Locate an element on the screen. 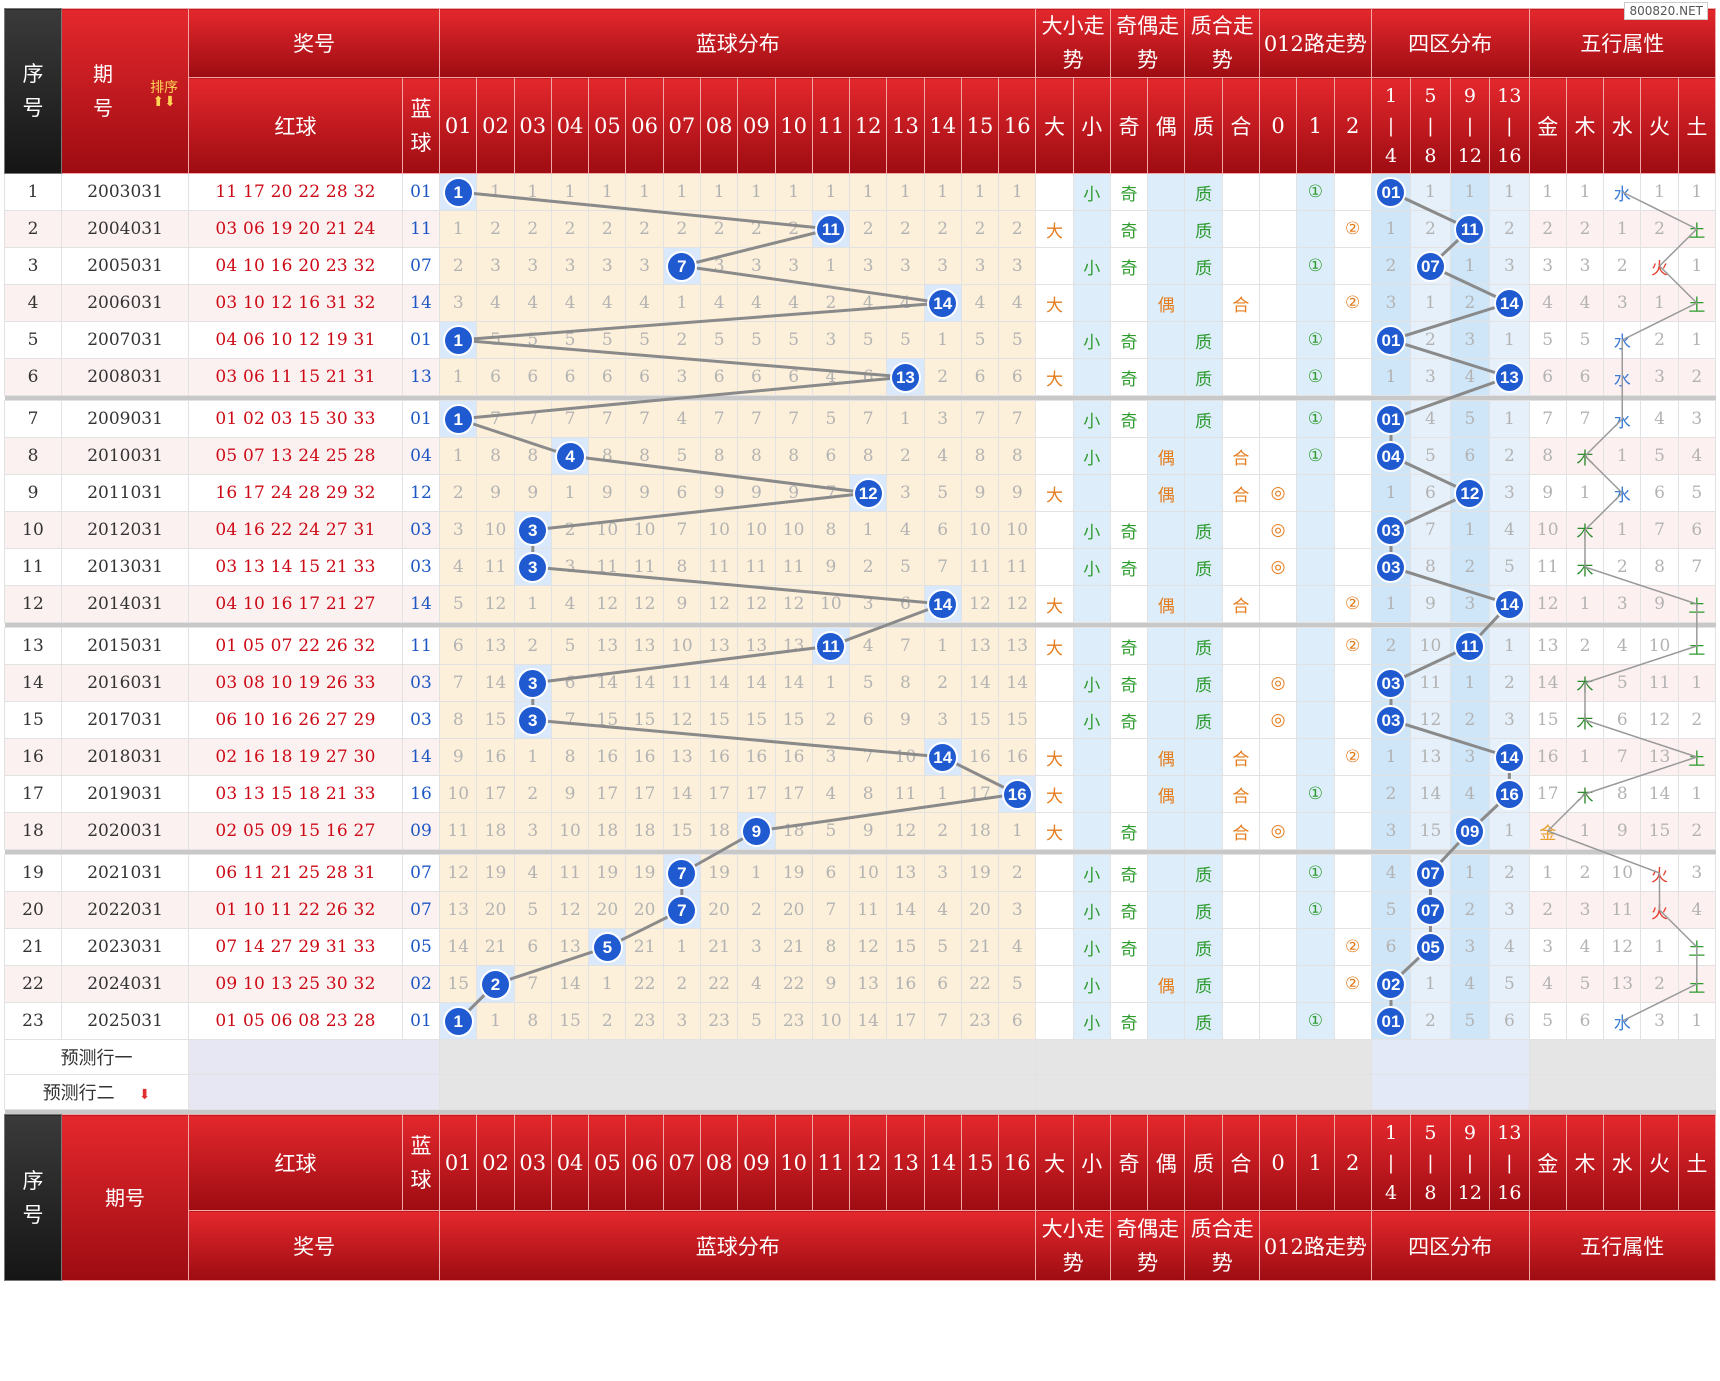  omission-count: 14 is located at coordinates (495, 683).